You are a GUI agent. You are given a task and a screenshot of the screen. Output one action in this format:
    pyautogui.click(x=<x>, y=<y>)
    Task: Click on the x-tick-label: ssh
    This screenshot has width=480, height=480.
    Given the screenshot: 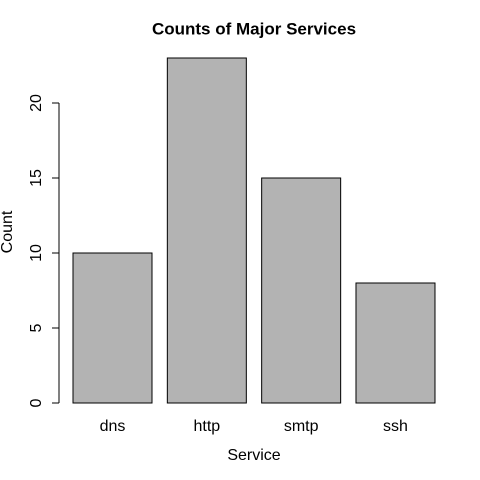 What is the action you would take?
    pyautogui.click(x=395, y=426)
    